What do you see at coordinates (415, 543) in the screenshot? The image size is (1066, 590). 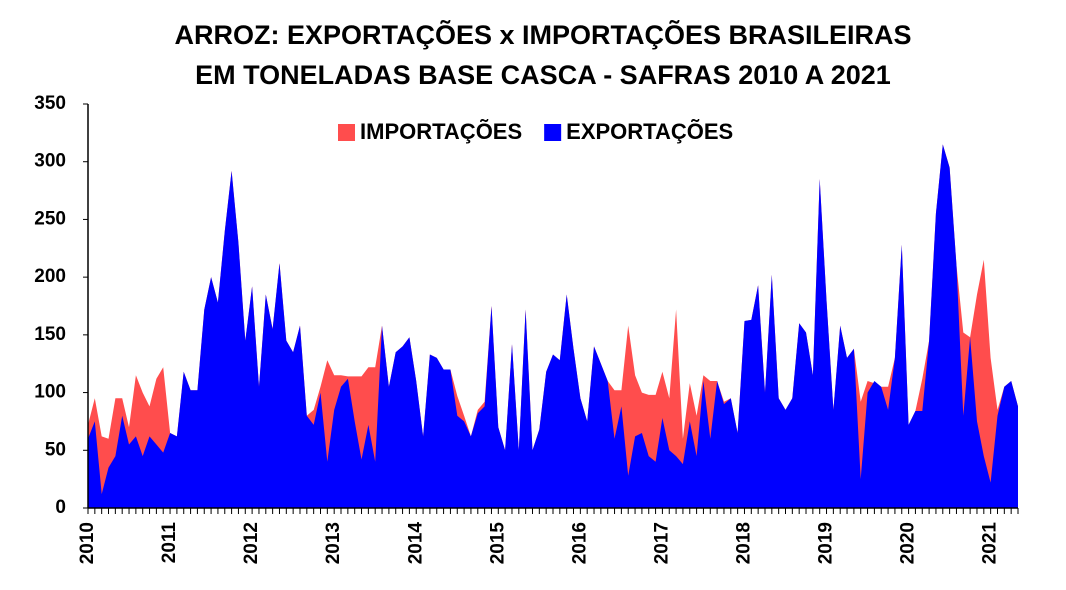 I see `x-tick-label: 2014` at bounding box center [415, 543].